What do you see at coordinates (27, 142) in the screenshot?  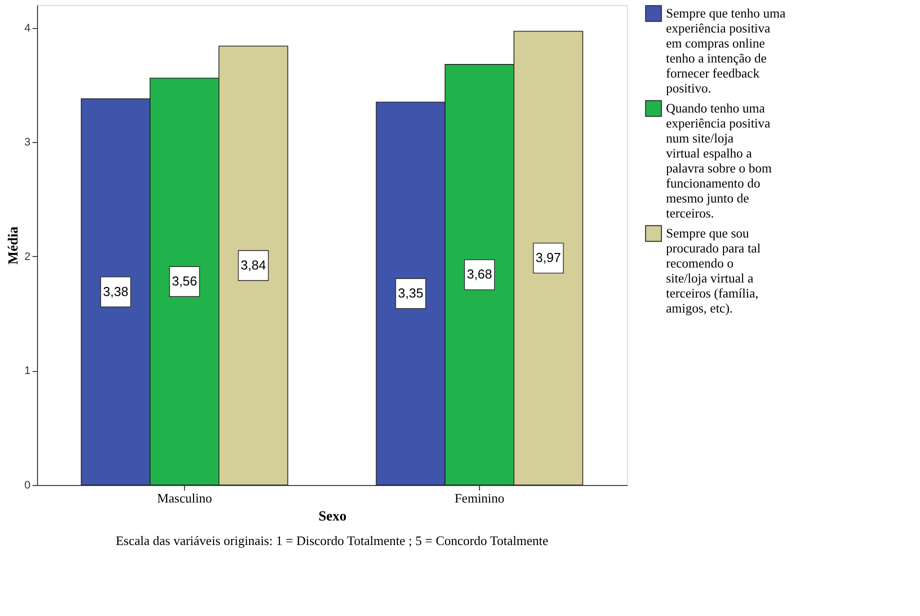 I see `y-tick-label: 3` at bounding box center [27, 142].